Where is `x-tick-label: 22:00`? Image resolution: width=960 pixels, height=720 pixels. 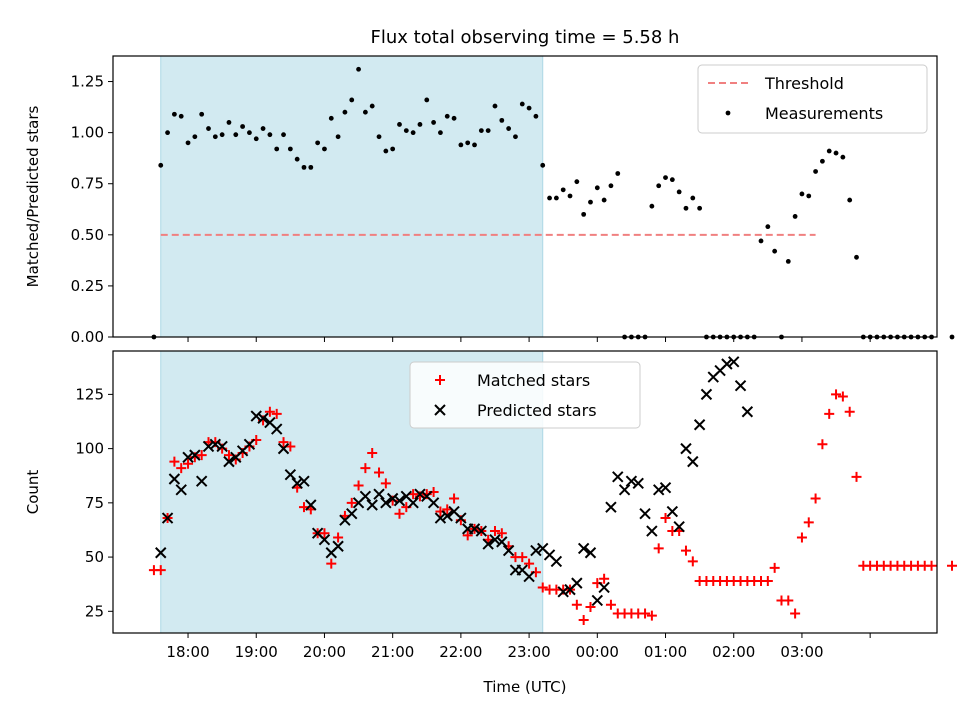
x-tick-label: 22:00 is located at coordinates (460, 652).